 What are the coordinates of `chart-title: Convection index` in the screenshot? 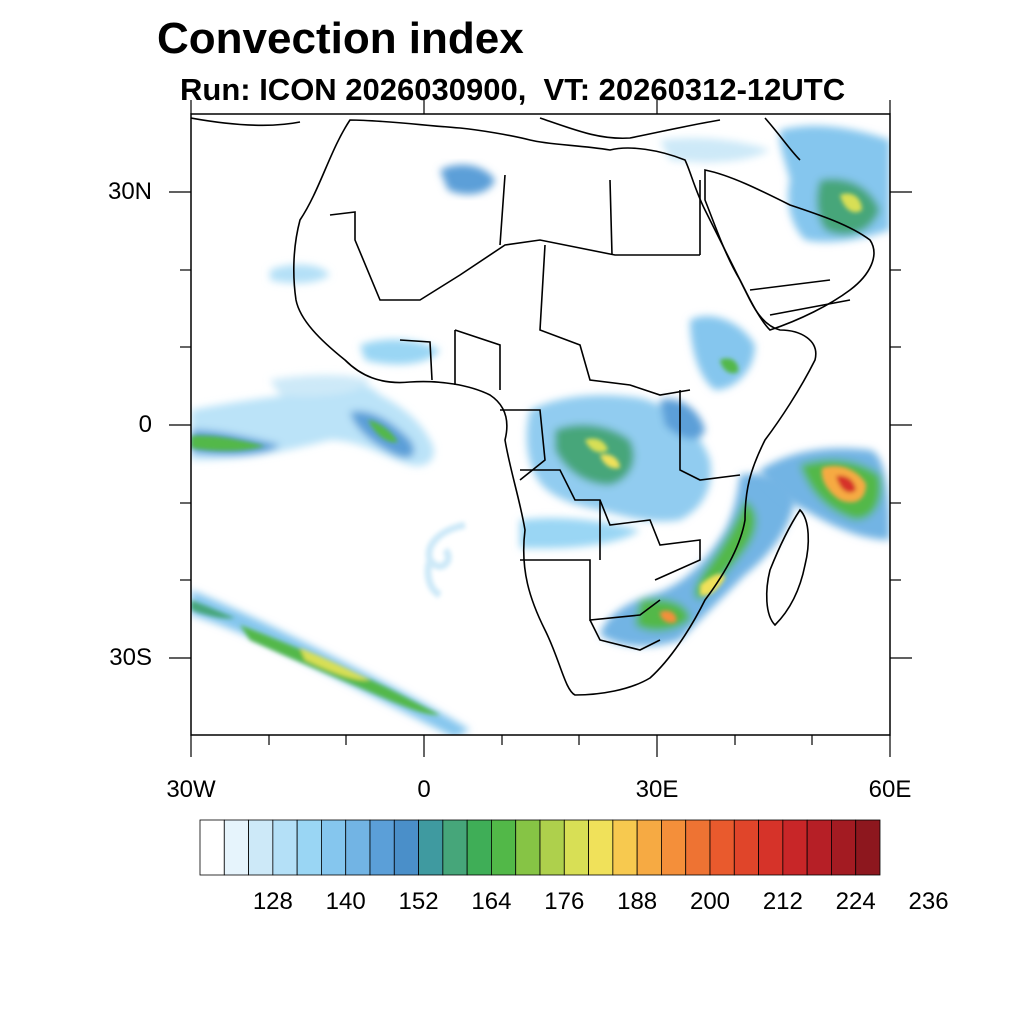 It's located at (340, 38).